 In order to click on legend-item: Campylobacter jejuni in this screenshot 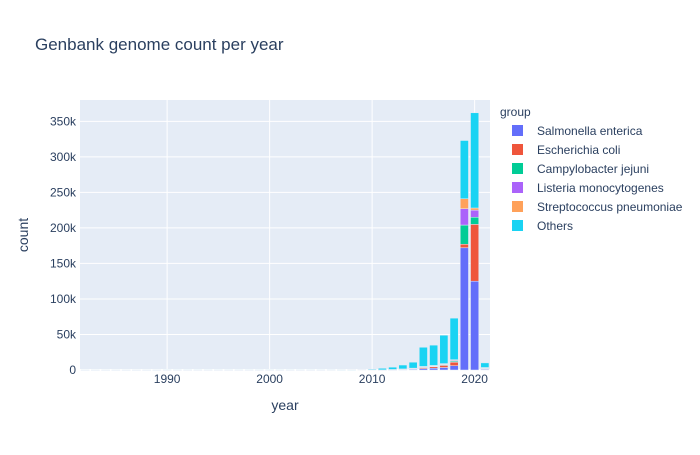, I will do `click(580, 169)`.